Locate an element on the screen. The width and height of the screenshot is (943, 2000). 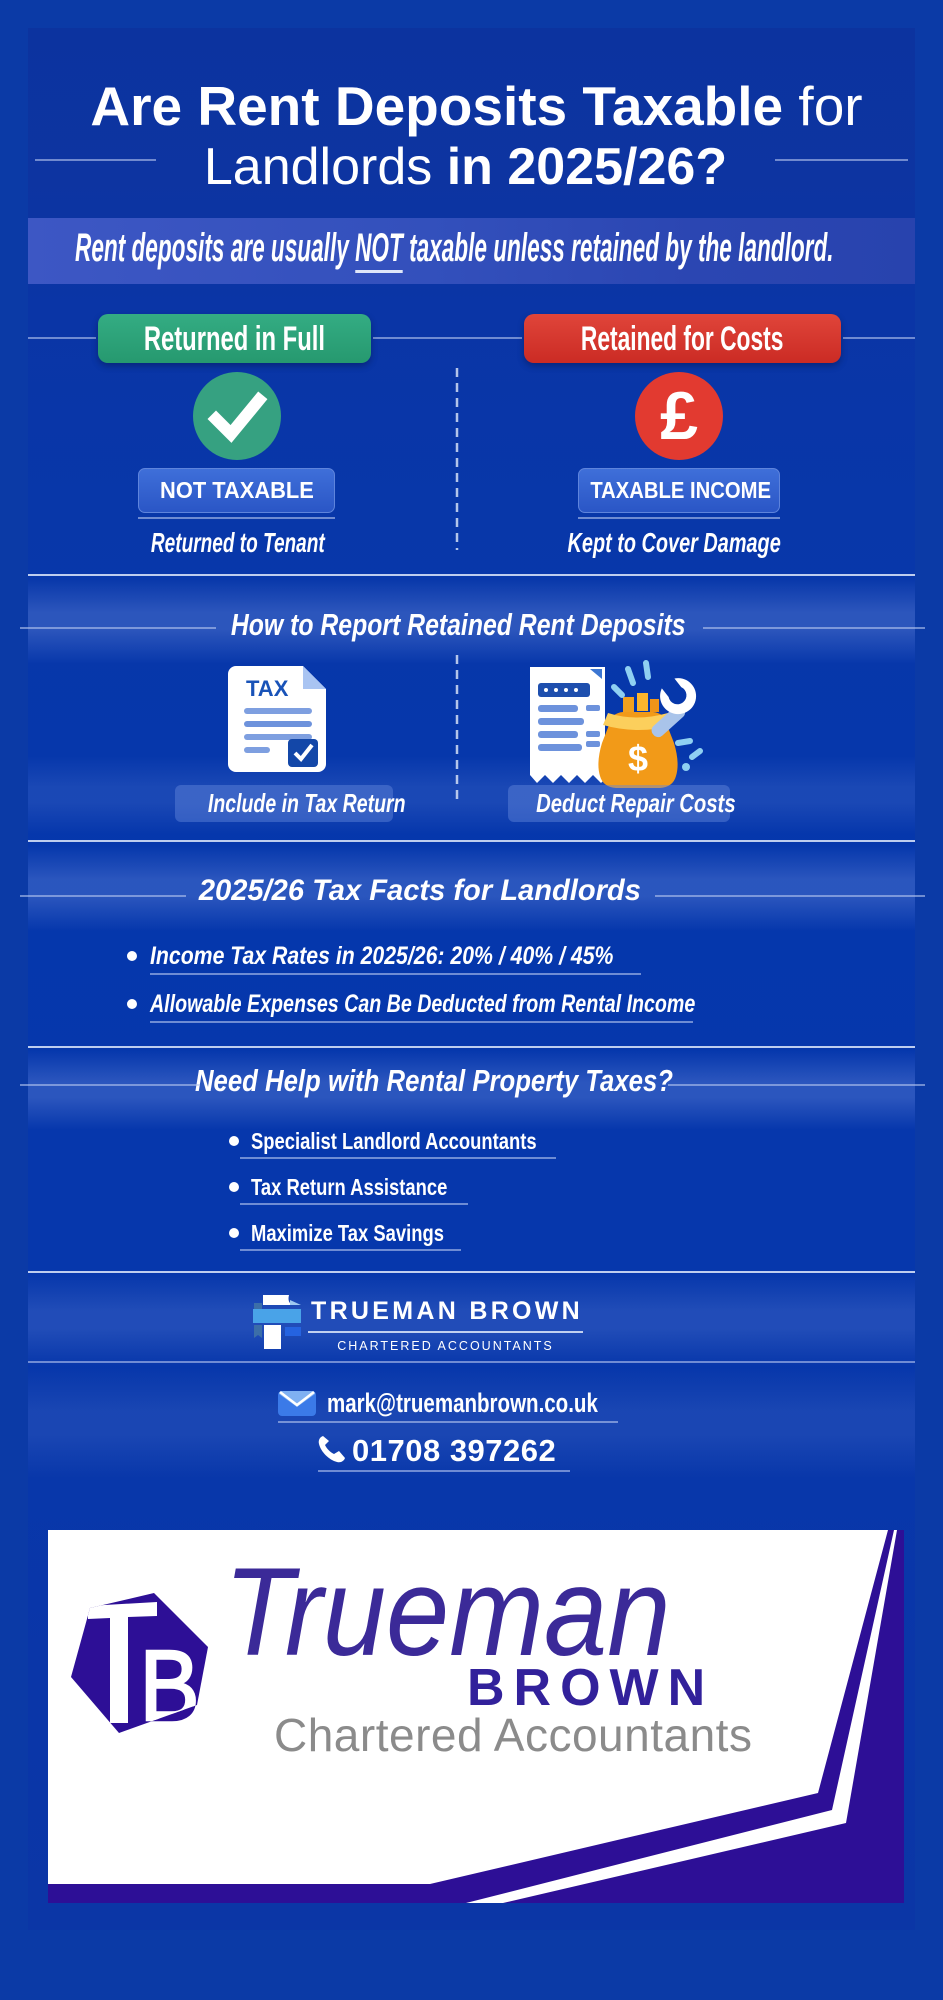
svg-text: B is located at coordinates (170, 1686).